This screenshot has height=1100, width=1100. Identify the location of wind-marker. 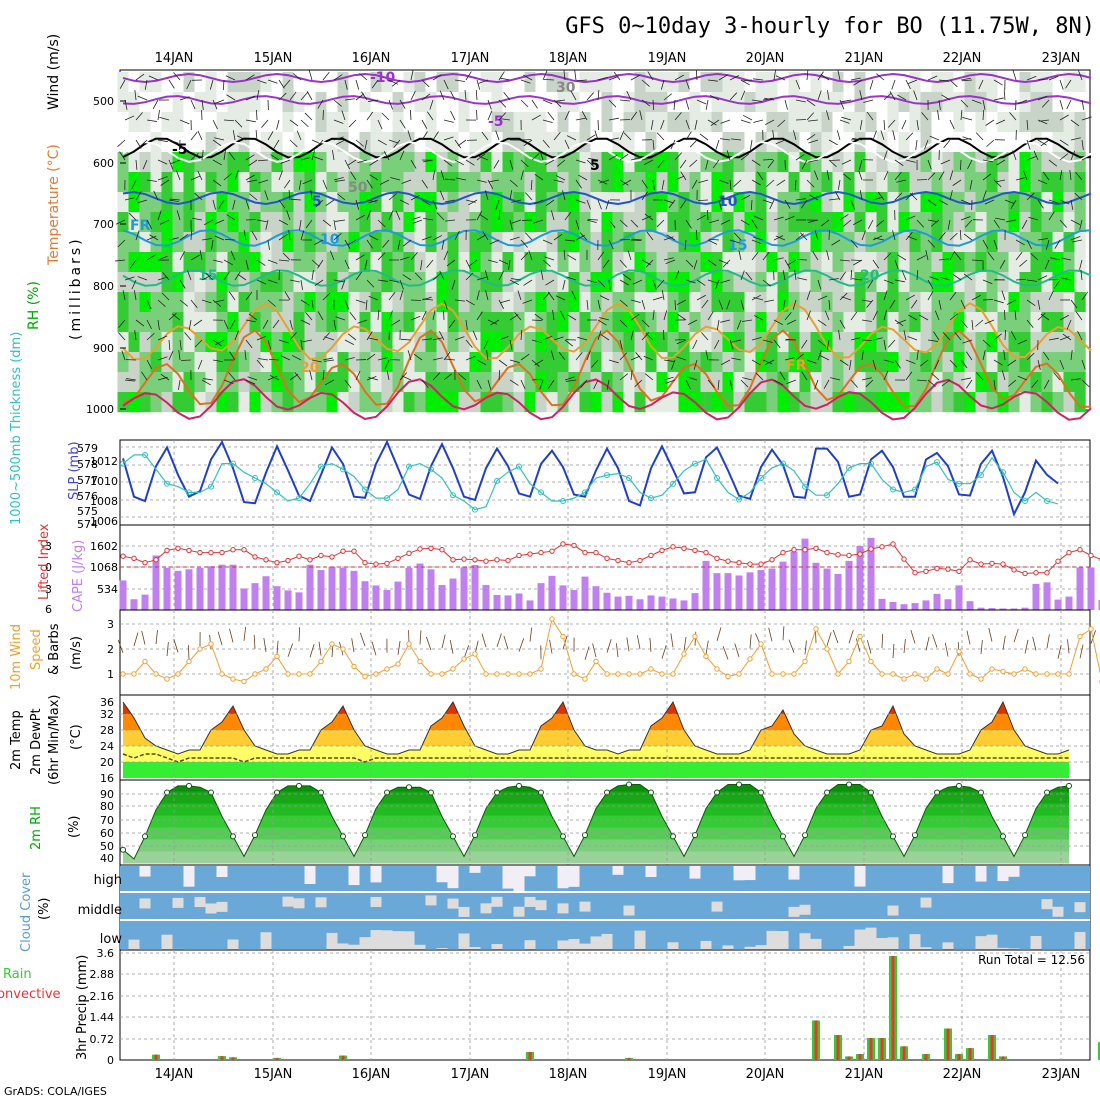
(651, 669).